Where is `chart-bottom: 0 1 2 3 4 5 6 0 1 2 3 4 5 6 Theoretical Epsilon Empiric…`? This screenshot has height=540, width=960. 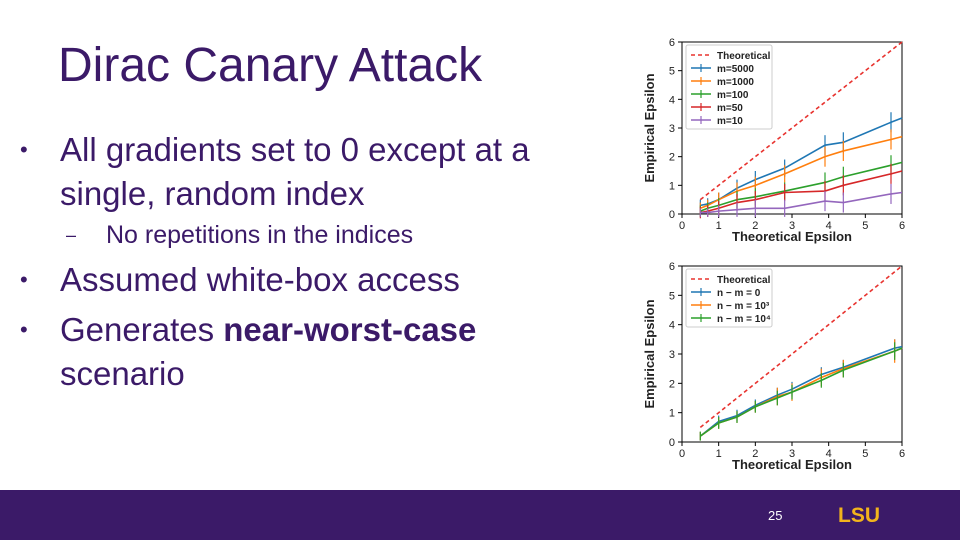
chart-bottom: 0 1 2 3 4 5 6 0 1 2 3 4 5 6 Theoretical Epsilon Empiric… is located at coordinates (773, 366).